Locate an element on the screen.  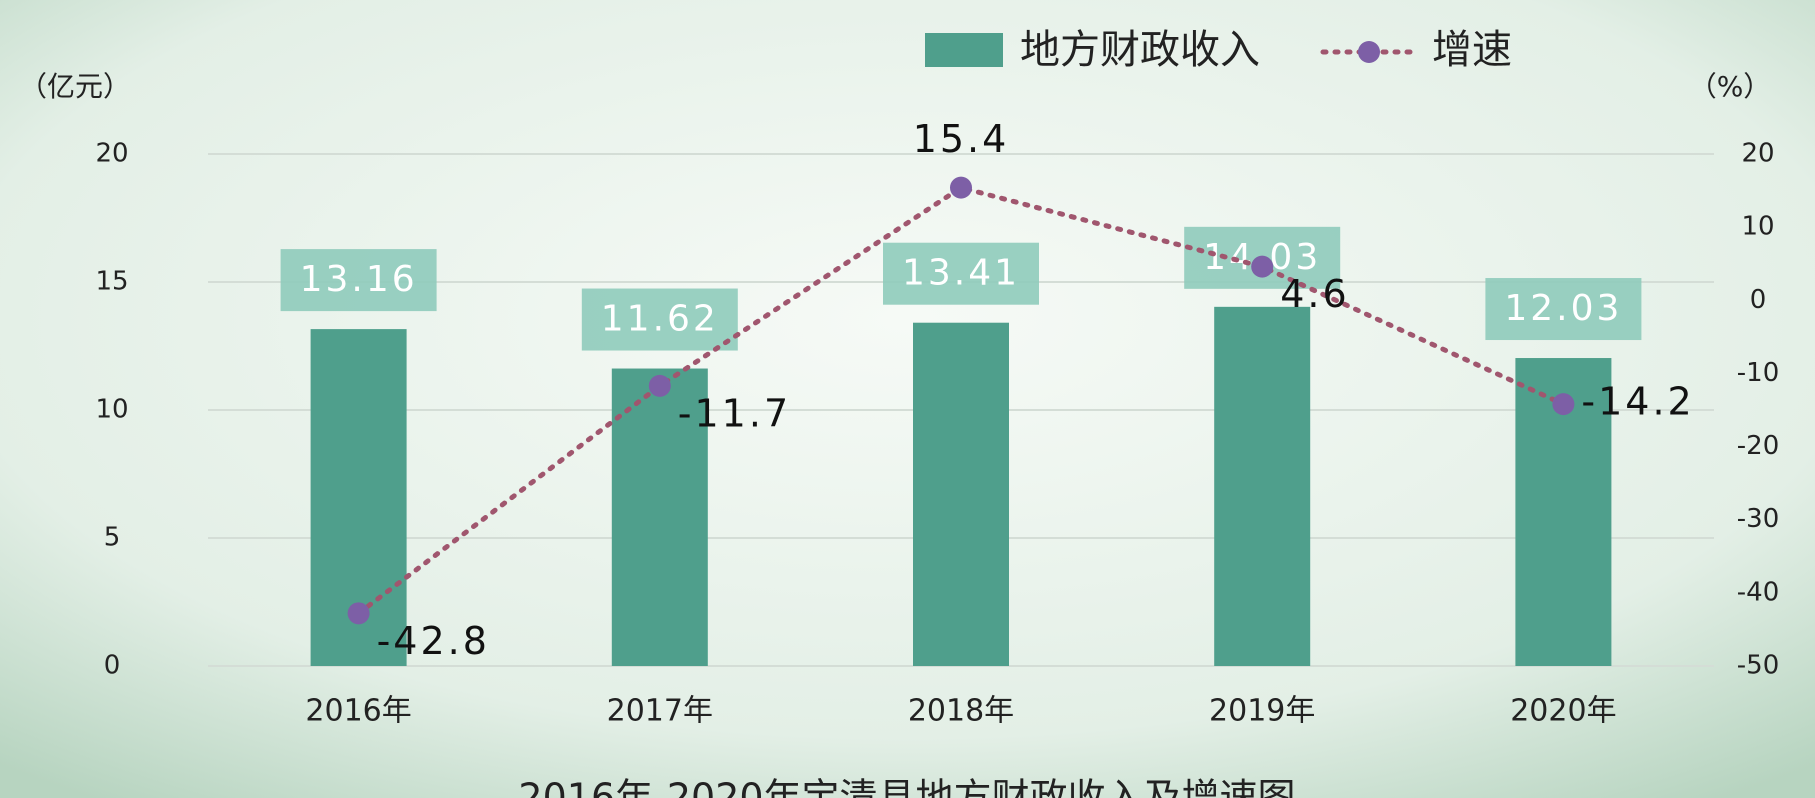
x-tick-label: 2019年 is located at coordinates (1262, 711).